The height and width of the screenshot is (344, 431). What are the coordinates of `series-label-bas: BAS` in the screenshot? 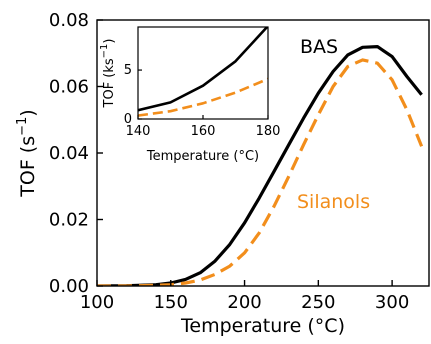 It's located at (319, 47).